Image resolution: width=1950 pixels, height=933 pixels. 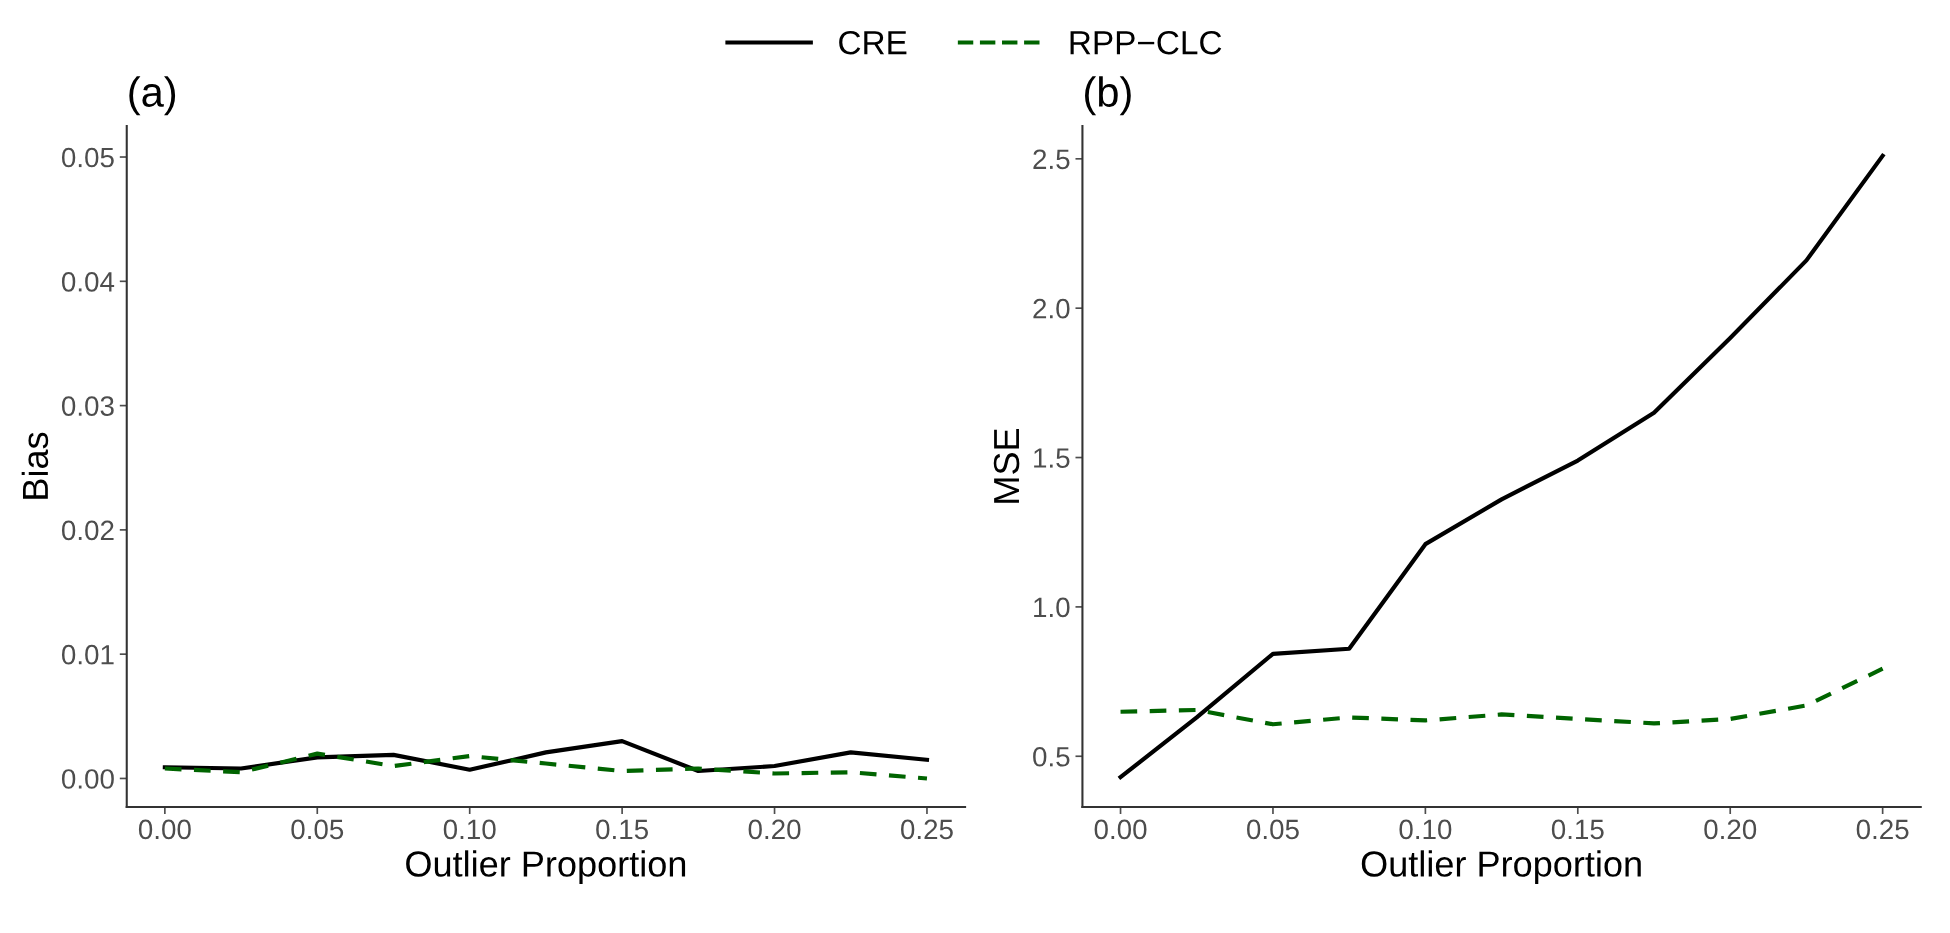 I want to click on y-tick-label: 1.0, so click(x=1052, y=607).